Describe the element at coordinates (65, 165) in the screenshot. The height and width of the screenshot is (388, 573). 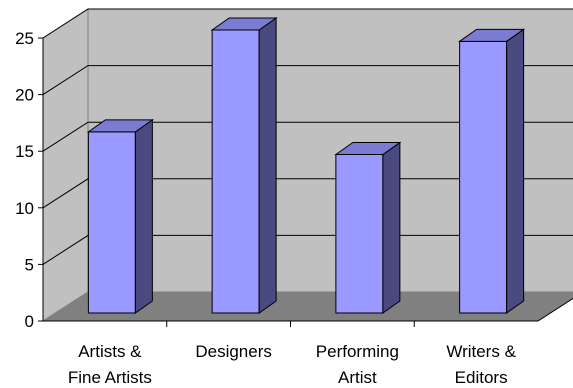
I see `side-wall` at that location.